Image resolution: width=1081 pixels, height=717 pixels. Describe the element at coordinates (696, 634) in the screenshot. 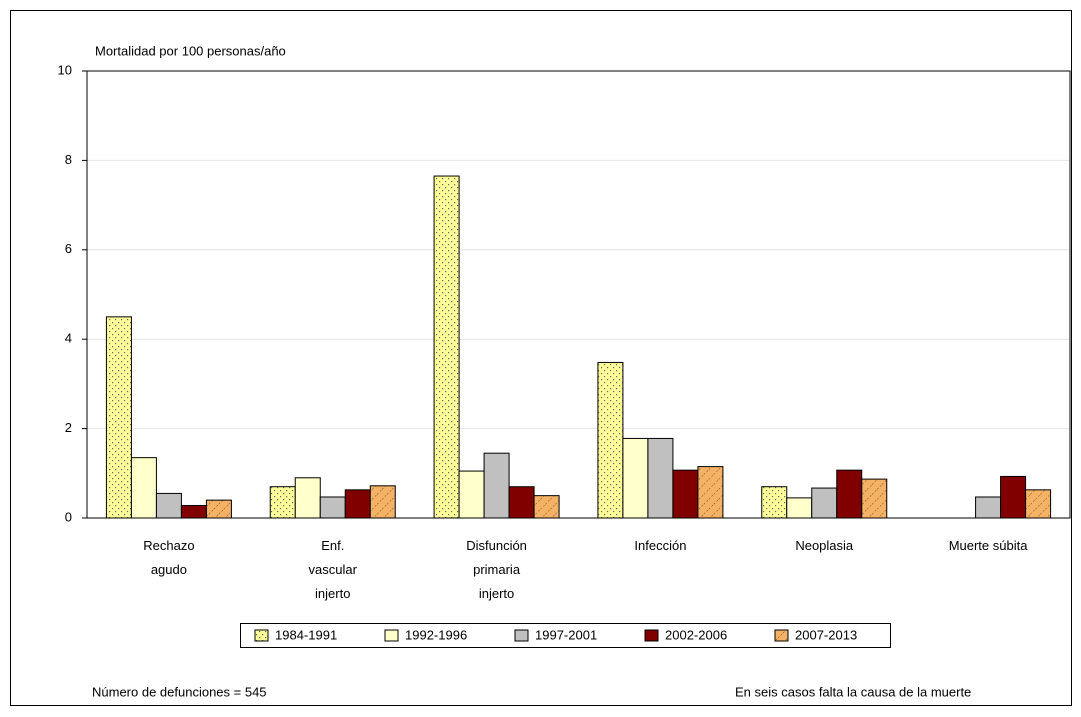

I see `legend-label: 2002-2006` at that location.